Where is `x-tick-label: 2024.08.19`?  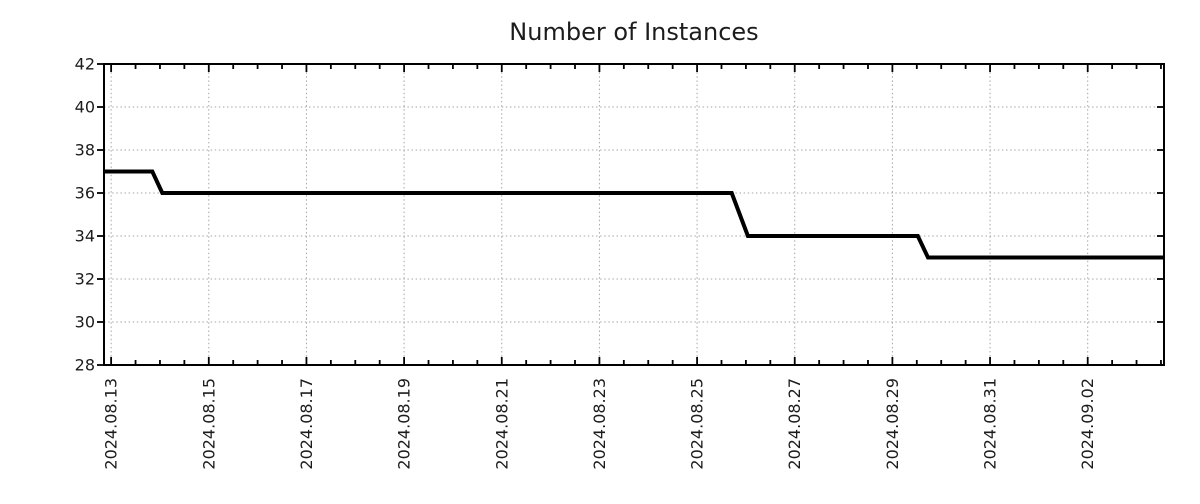
x-tick-label: 2024.08.19 is located at coordinates (404, 424).